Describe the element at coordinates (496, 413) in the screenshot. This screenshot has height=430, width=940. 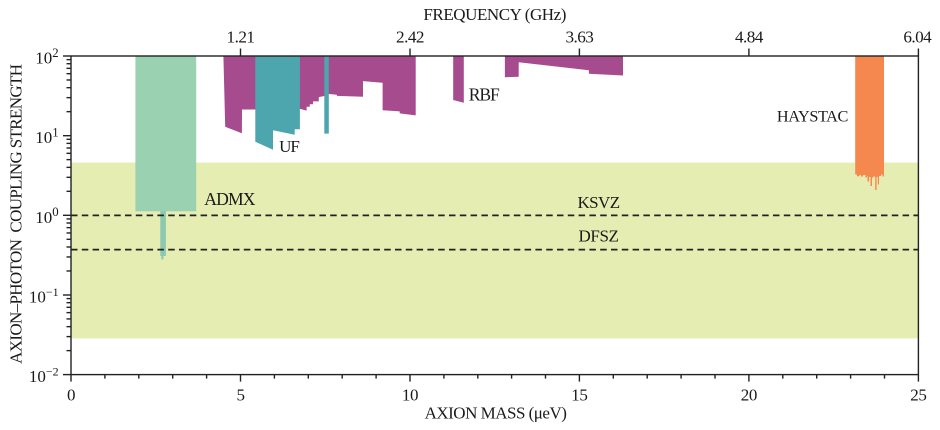
I see `svg-text: AXION MASS (μeV)` at that location.